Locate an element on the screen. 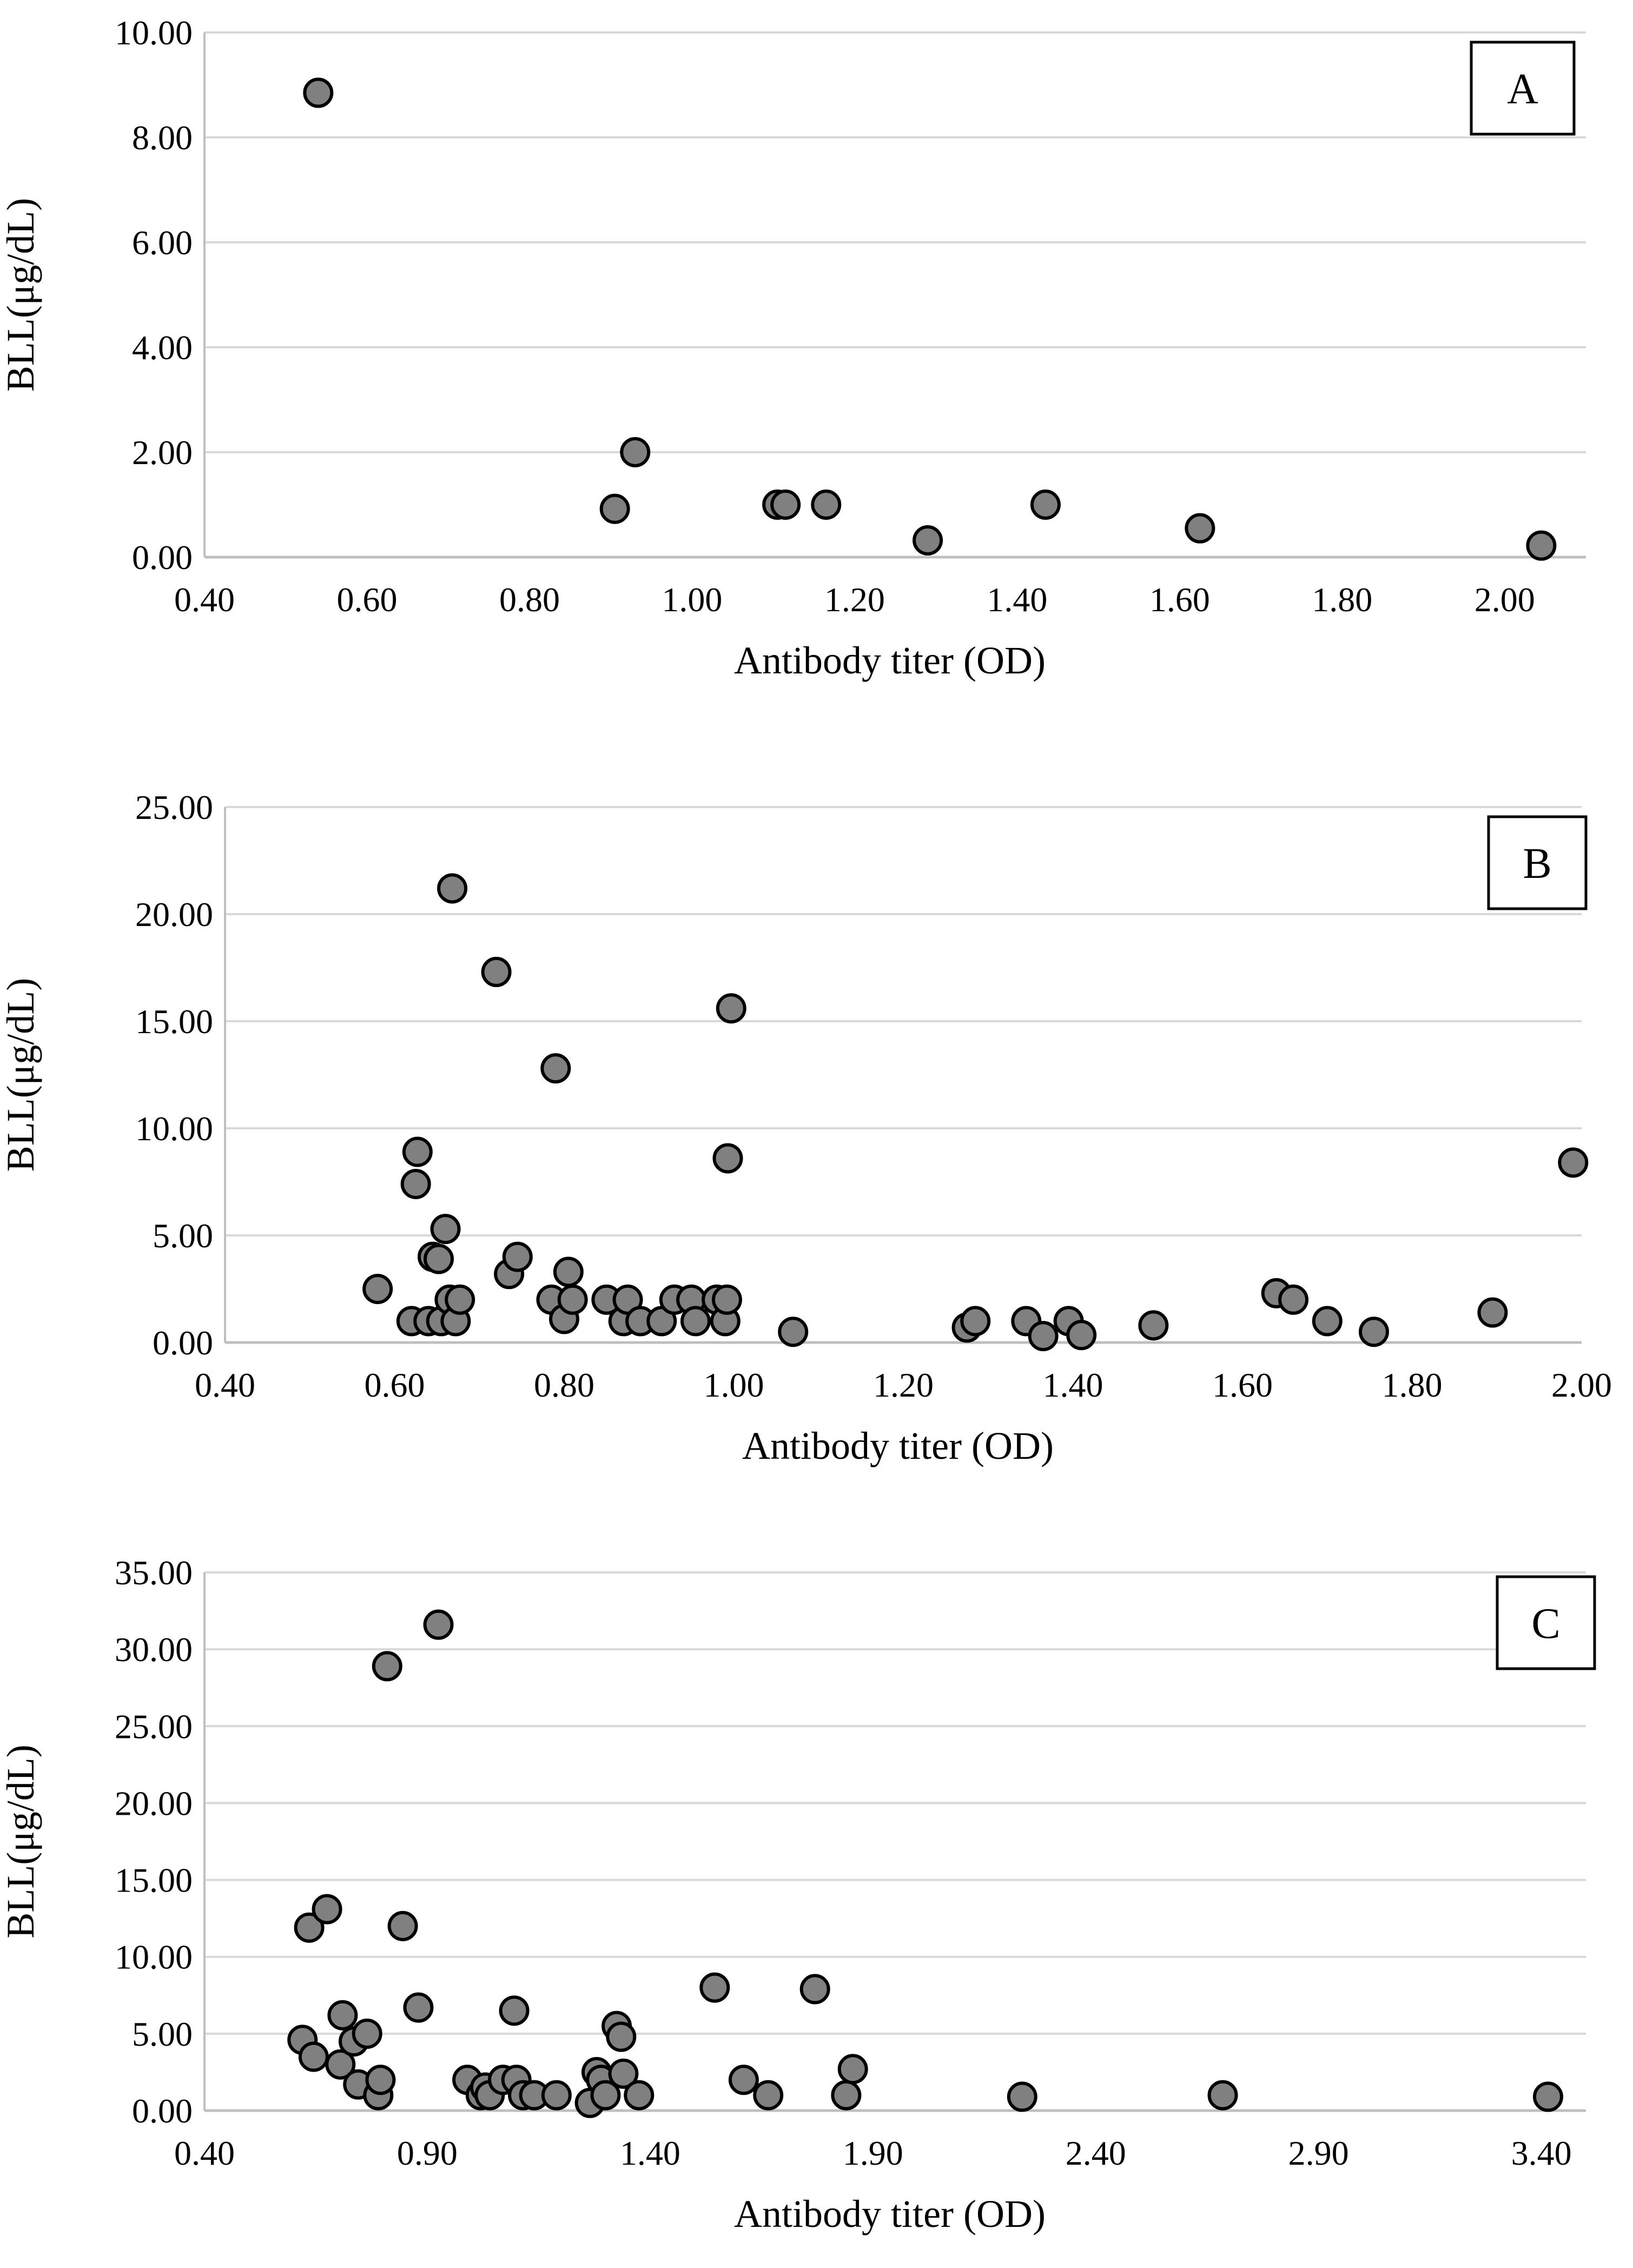  panel-b-x-tick-label: 1.00 is located at coordinates (734, 1385).